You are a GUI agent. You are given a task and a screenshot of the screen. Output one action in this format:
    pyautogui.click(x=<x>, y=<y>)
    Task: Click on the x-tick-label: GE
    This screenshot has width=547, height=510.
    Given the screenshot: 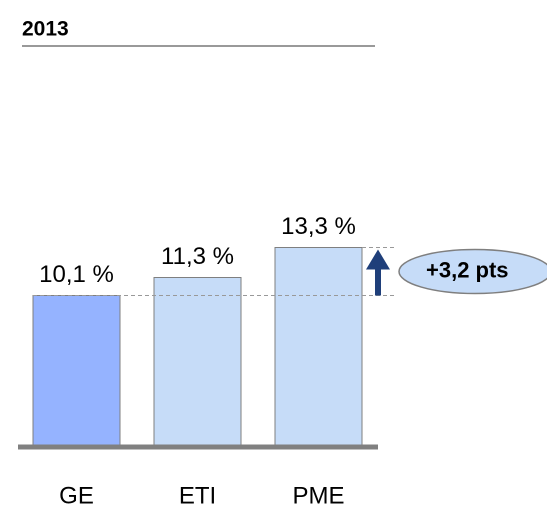 What is the action you would take?
    pyautogui.click(x=76, y=495)
    